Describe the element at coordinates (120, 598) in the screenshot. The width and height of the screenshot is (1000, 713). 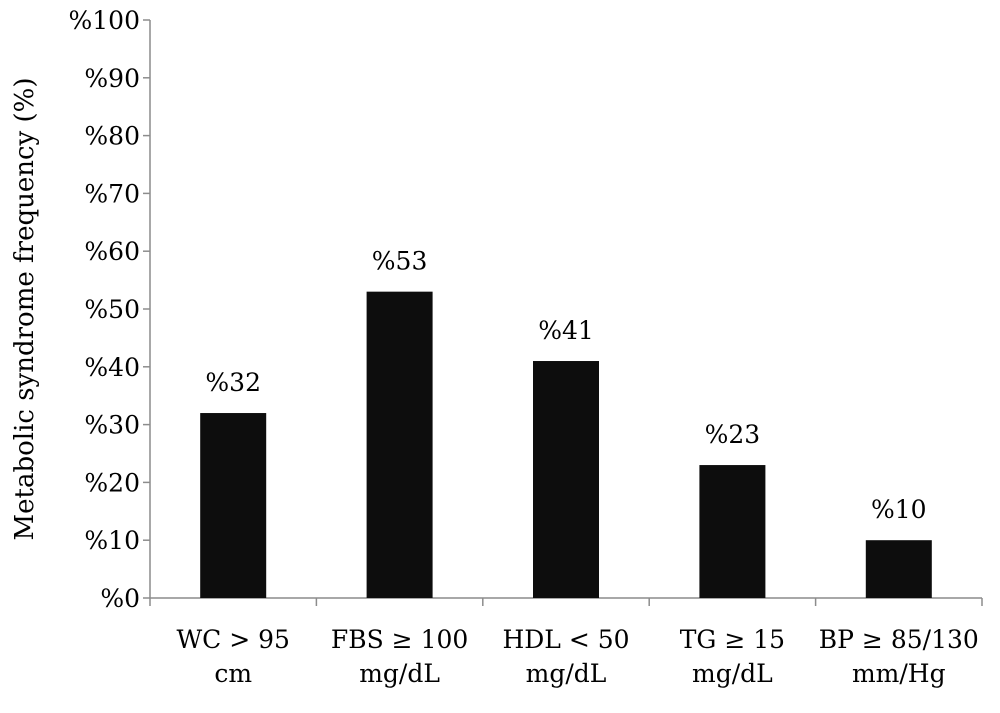
I see `y-tick-label: %0` at that location.